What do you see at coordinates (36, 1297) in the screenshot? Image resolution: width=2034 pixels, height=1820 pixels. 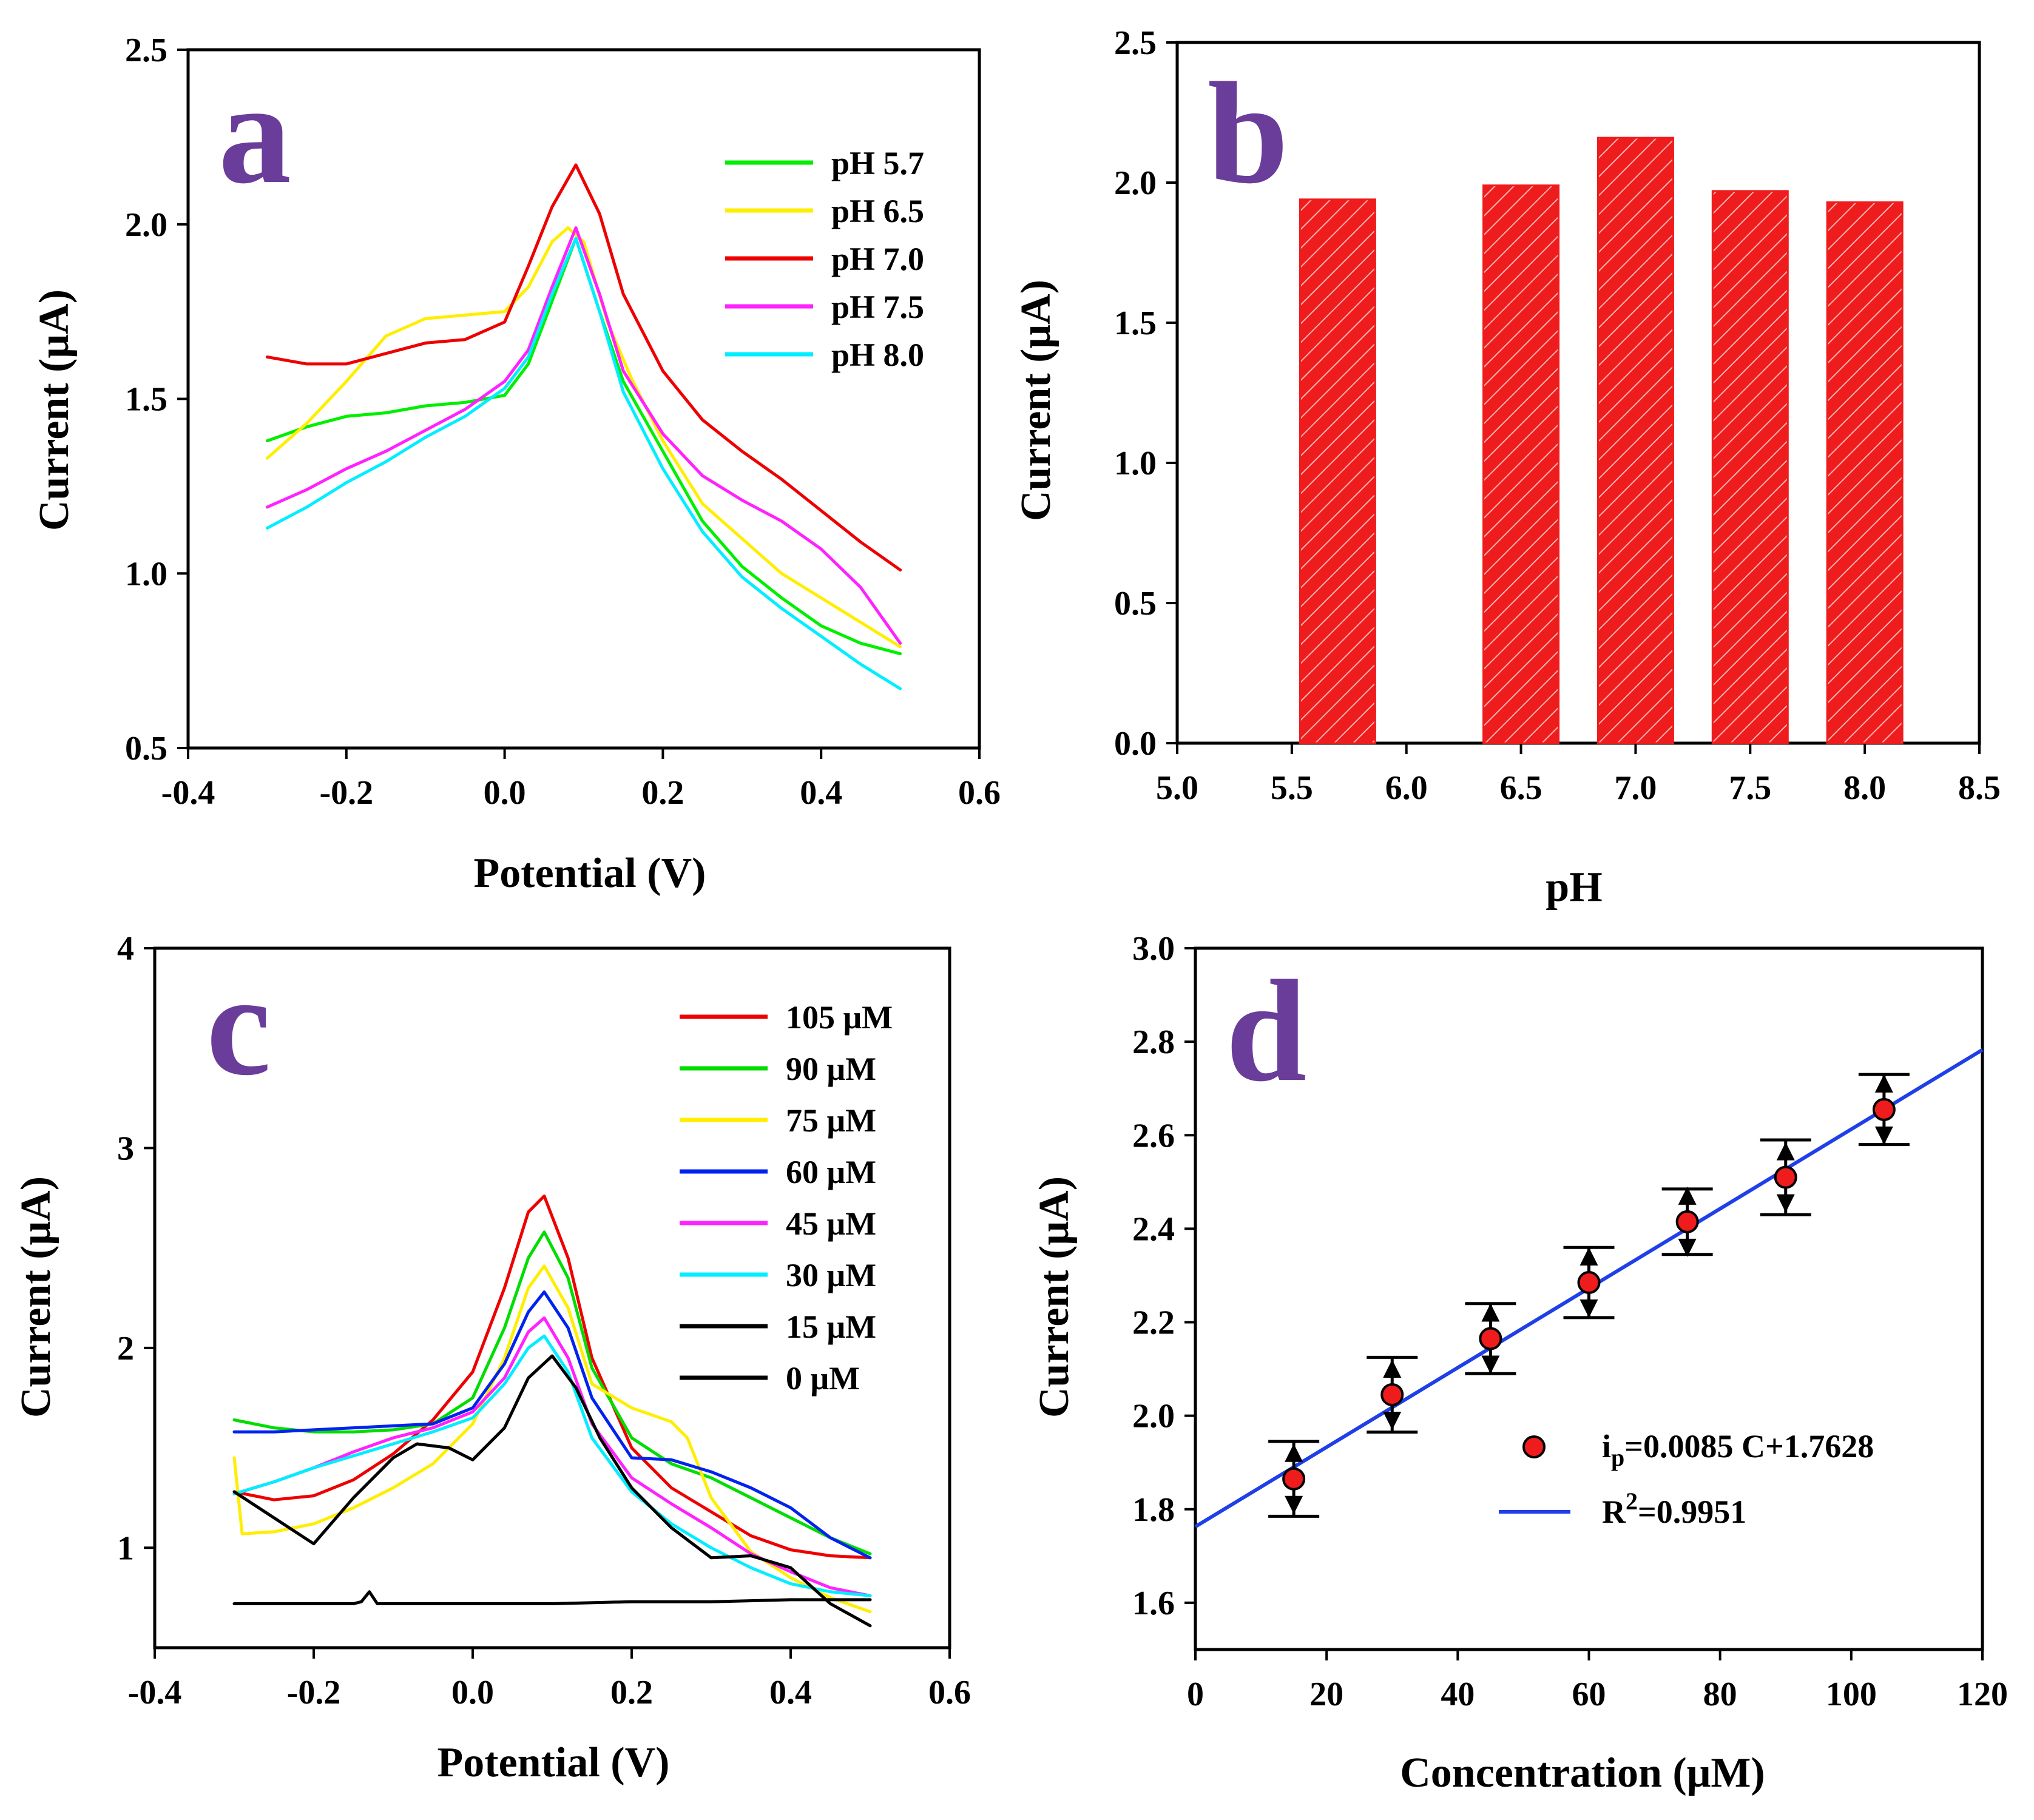 I see `panel-c-y-title: Current (μA)` at bounding box center [36, 1297].